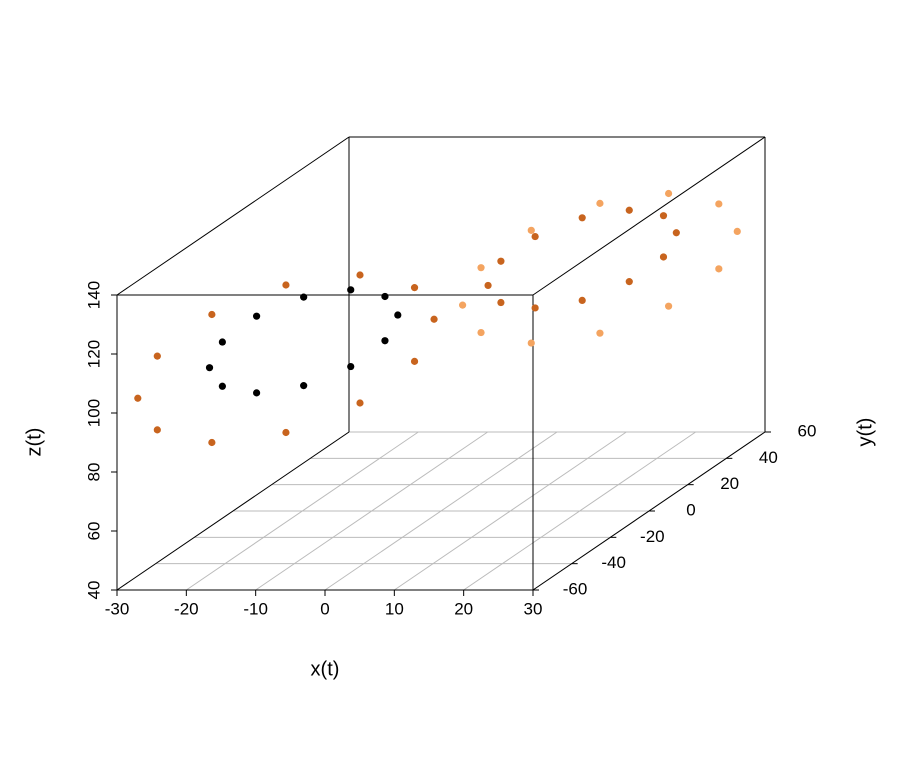 Image resolution: width=921 pixels, height=761 pixels. Describe the element at coordinates (34, 442) in the screenshot. I see `z-axis-label: z(t)` at that location.